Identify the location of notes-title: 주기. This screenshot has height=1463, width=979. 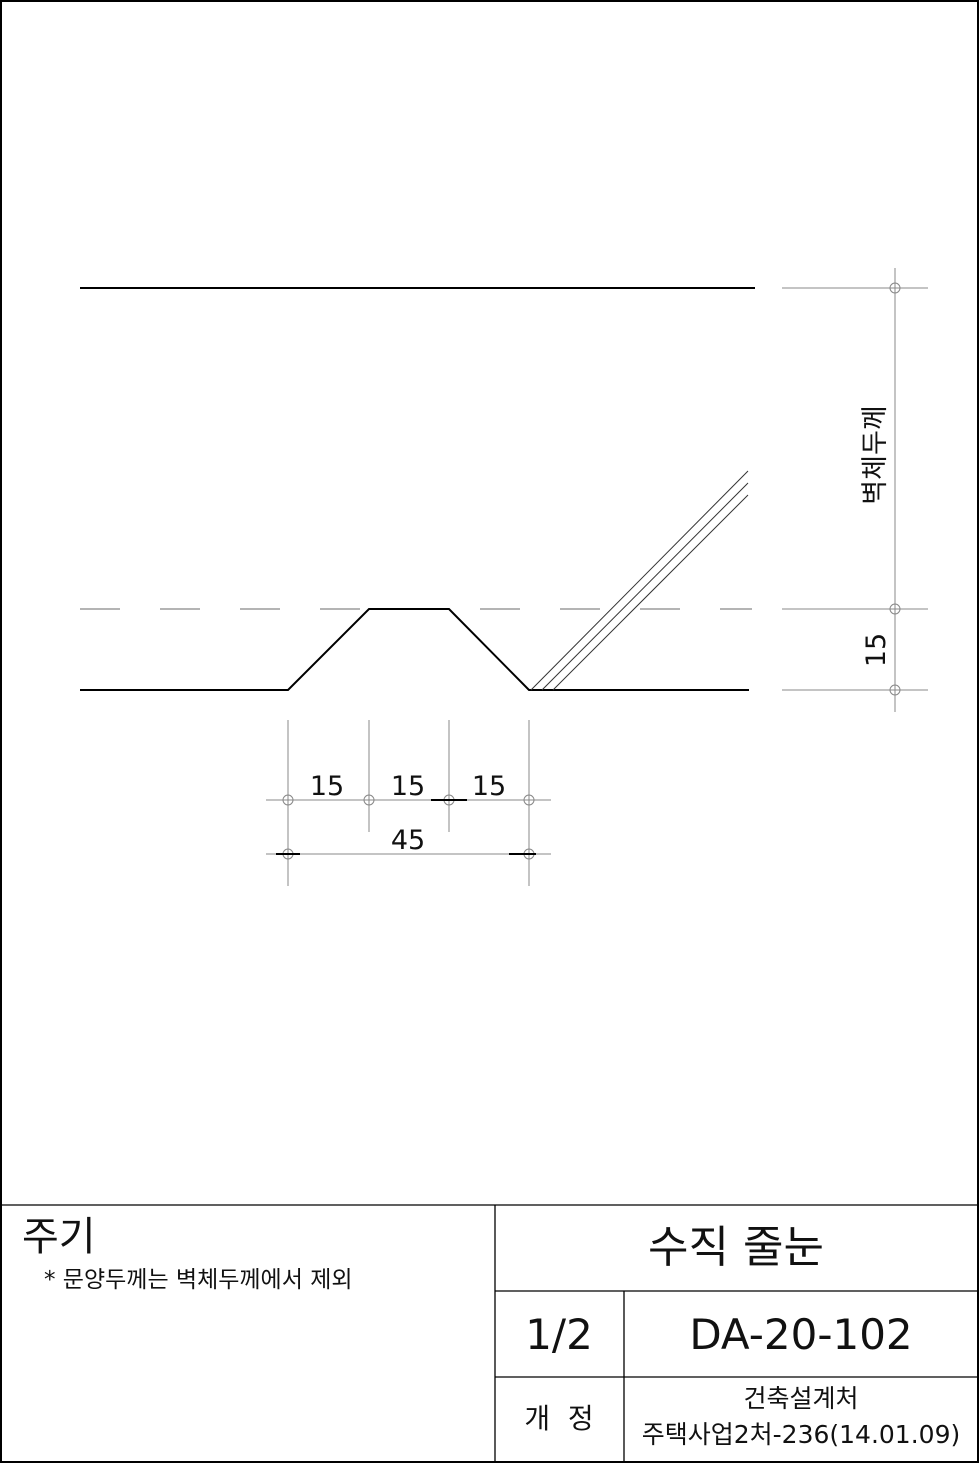
(59, 1237).